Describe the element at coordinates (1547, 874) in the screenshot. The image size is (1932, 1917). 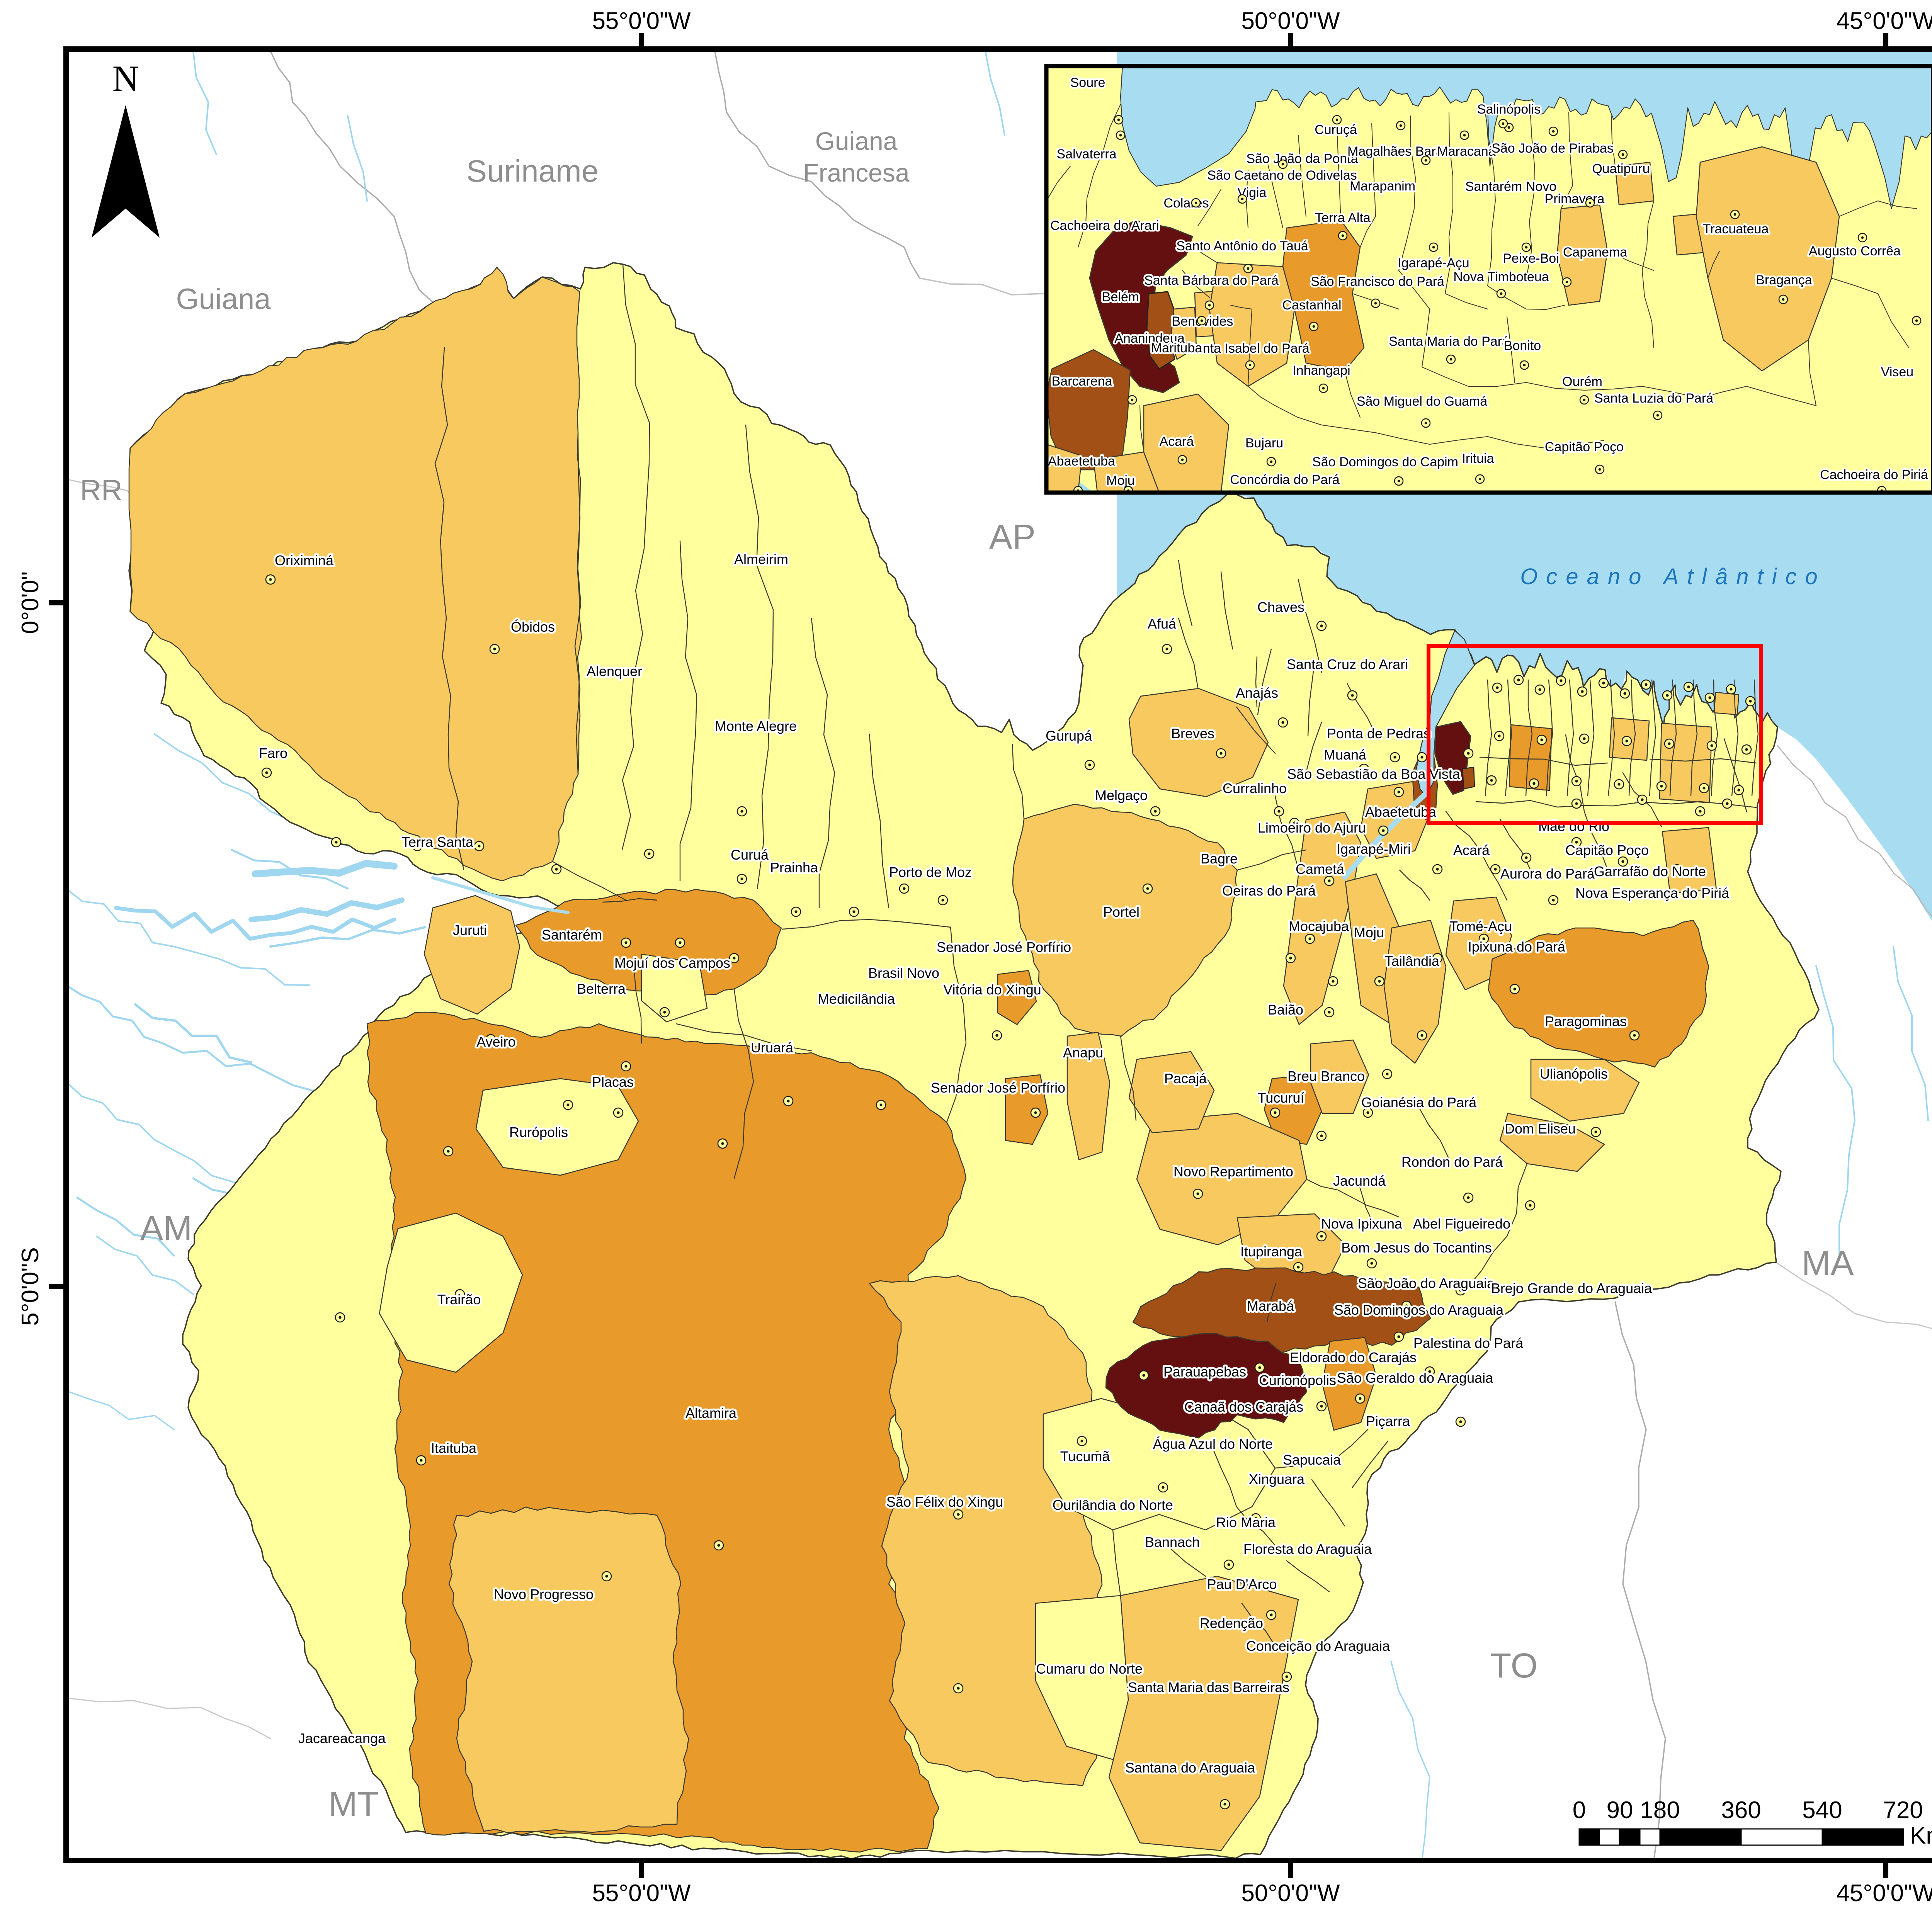
I see `svg-text: Aurora do Pará` at that location.